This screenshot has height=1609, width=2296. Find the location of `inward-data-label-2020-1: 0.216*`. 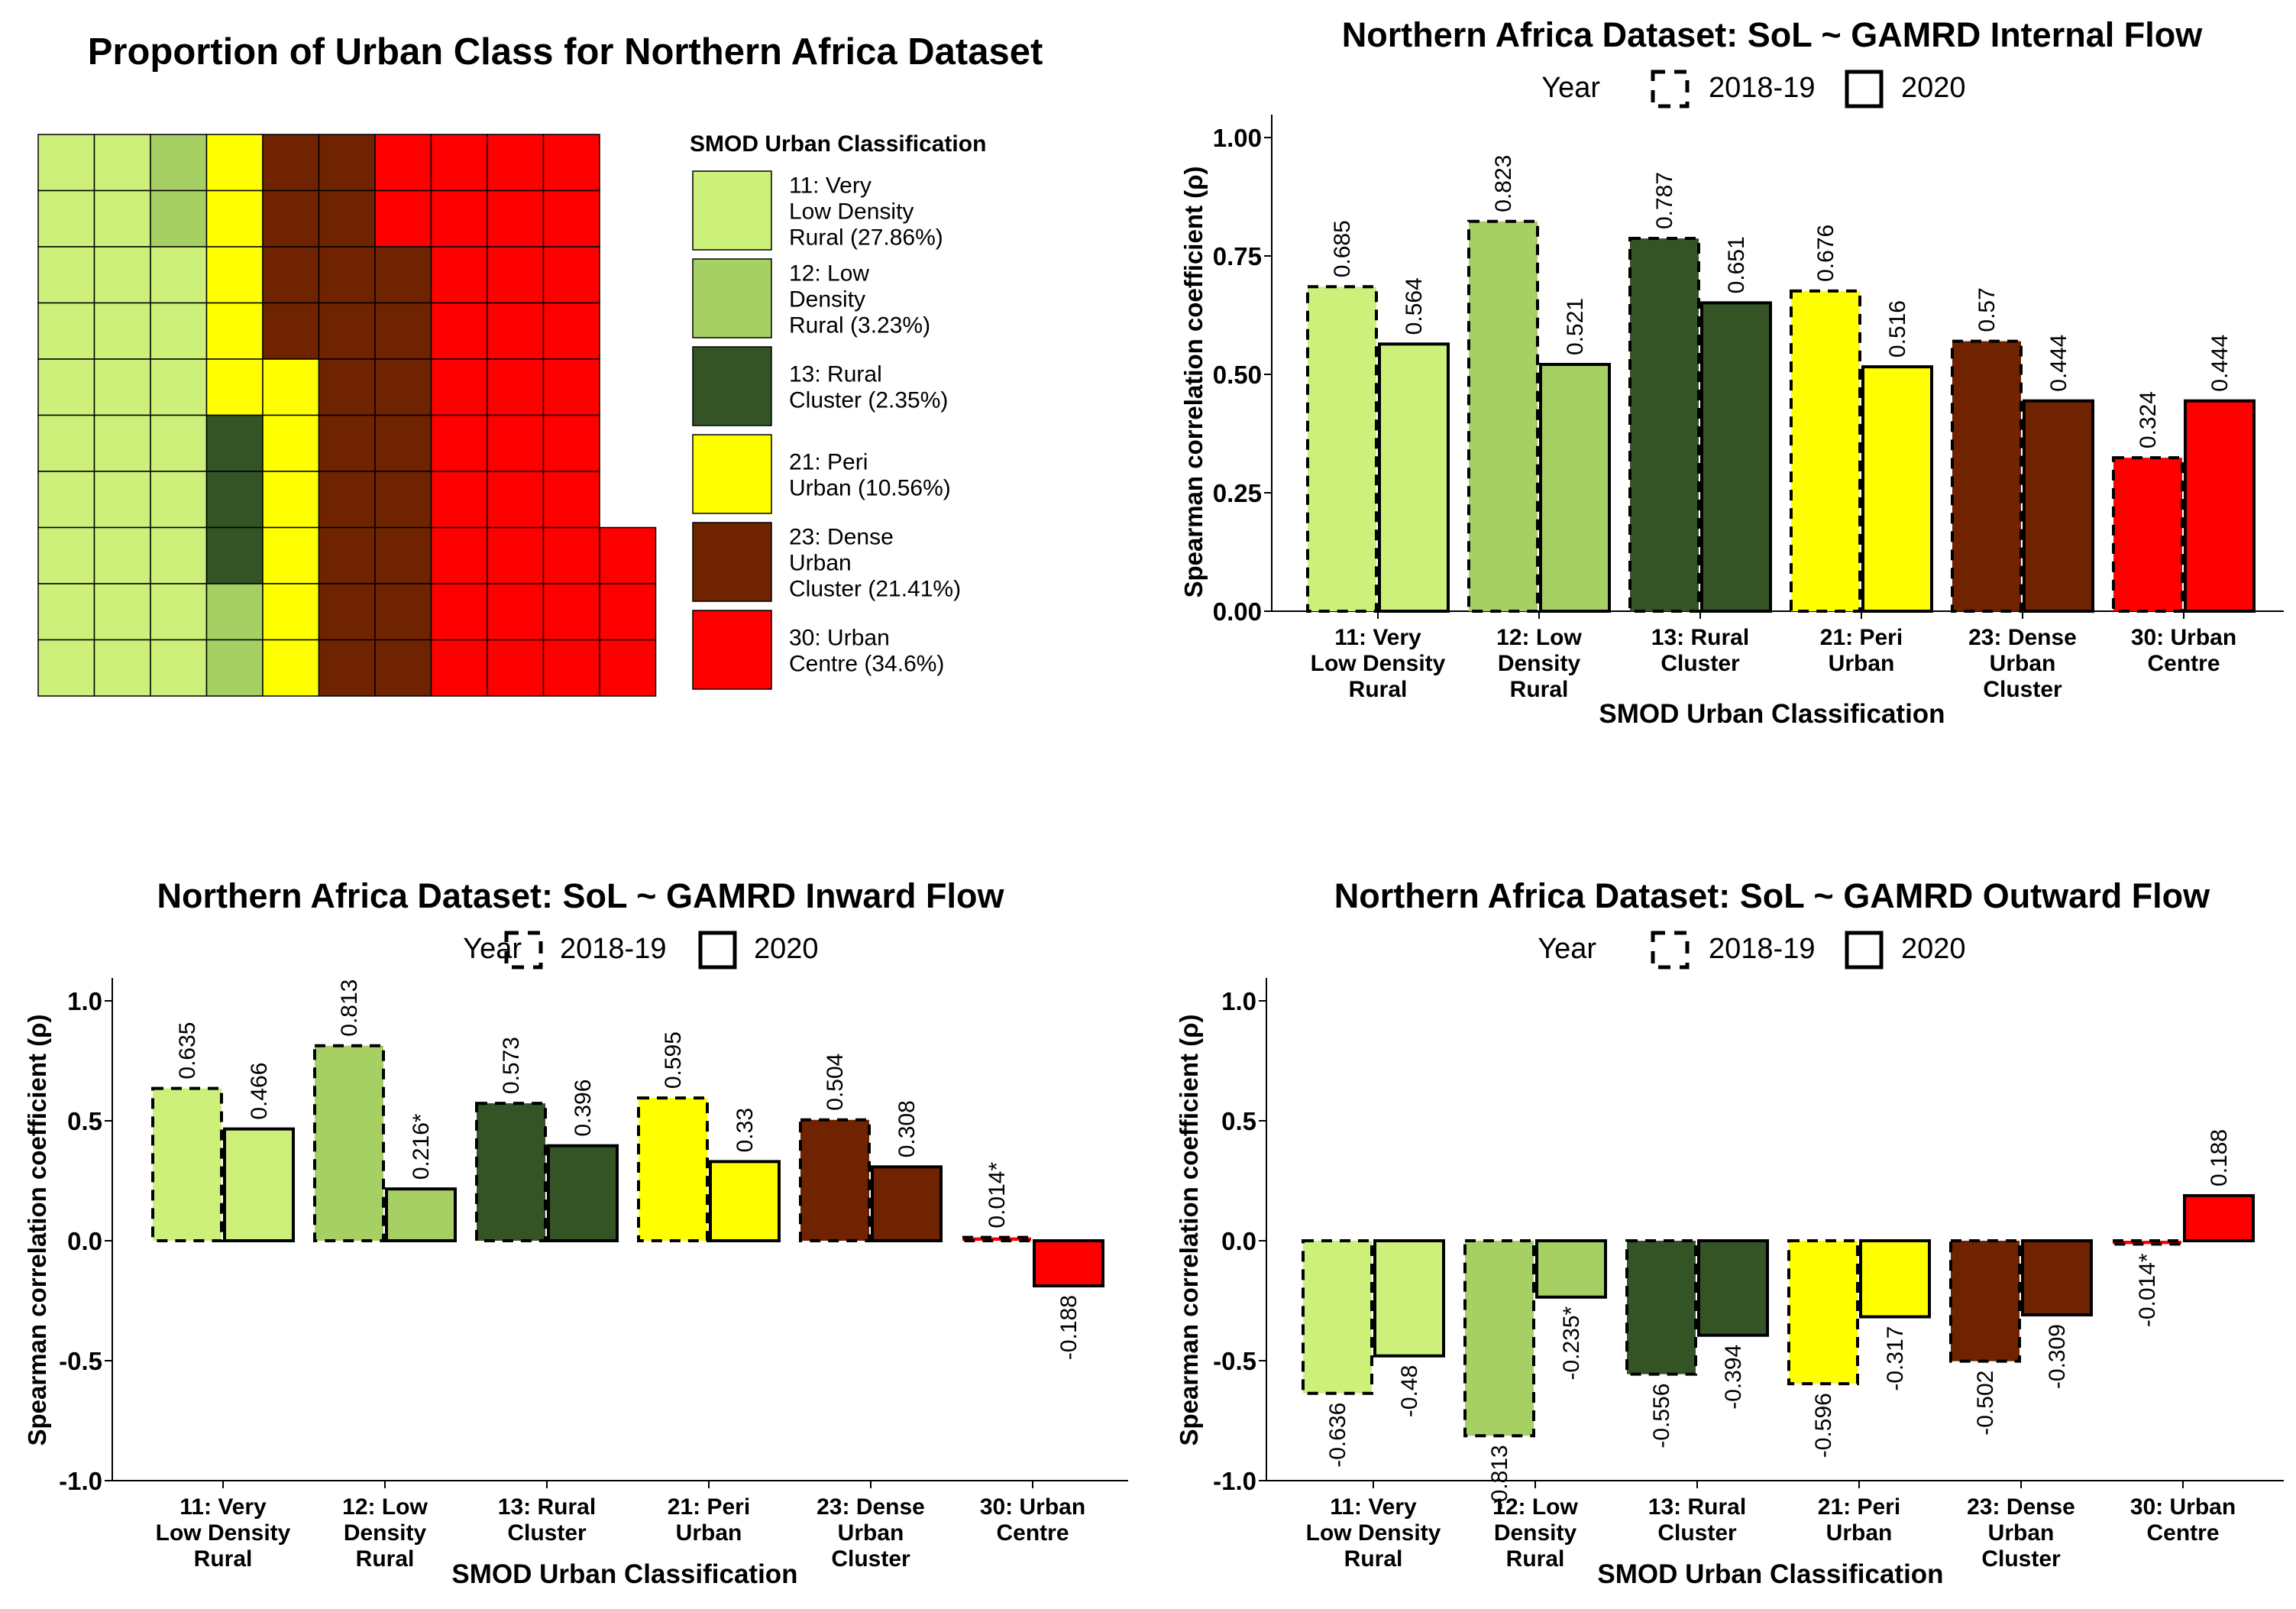

inward-data-label-2020-1: 0.216* is located at coordinates (421, 1146).